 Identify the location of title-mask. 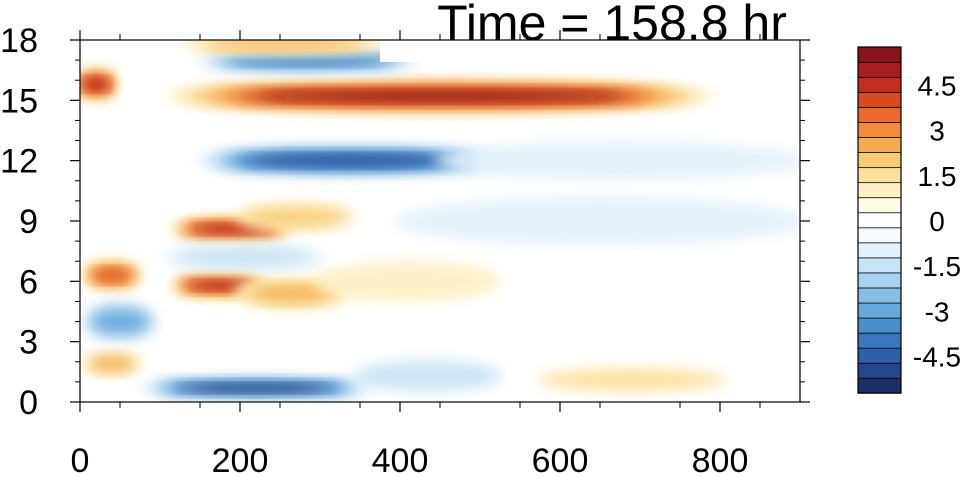
(590, 51).